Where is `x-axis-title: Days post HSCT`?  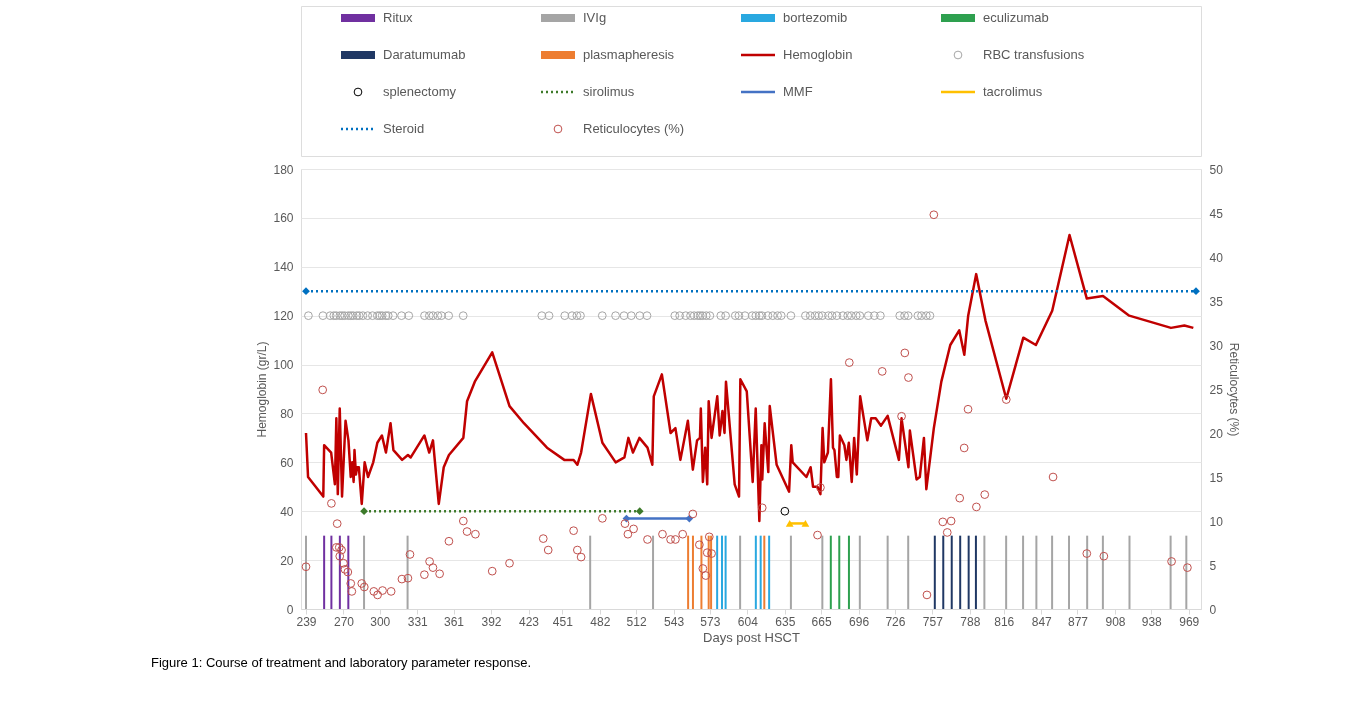 x-axis-title: Days post HSCT is located at coordinates (751, 637).